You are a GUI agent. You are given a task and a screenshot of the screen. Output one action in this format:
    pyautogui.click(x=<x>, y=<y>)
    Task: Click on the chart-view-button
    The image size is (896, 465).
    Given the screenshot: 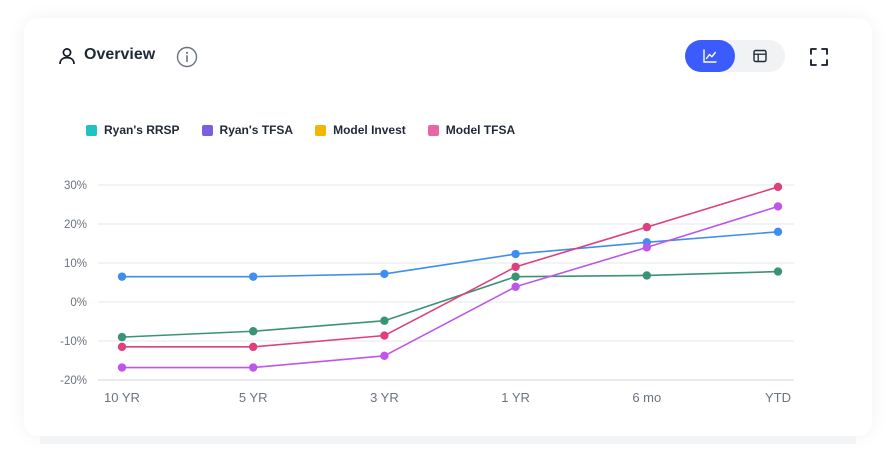 What is the action you would take?
    pyautogui.click(x=710, y=56)
    